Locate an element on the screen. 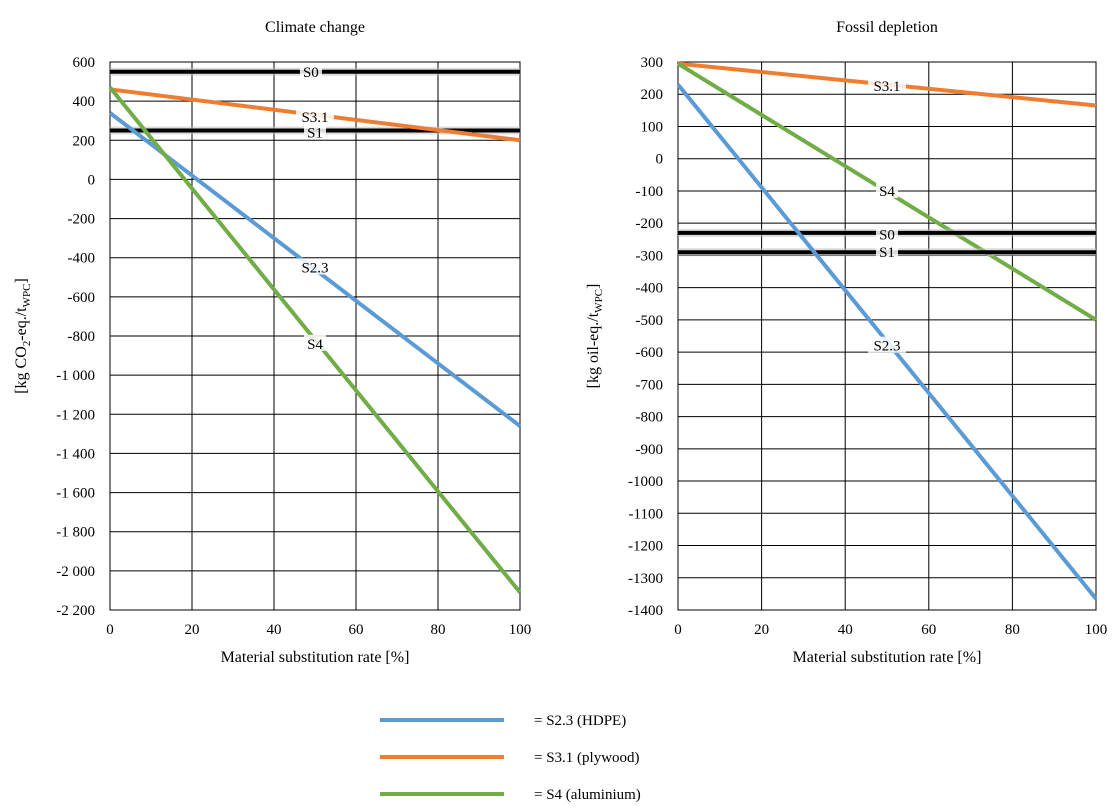 The height and width of the screenshot is (812, 1114). y-tick-label: 100 is located at coordinates (652, 127).